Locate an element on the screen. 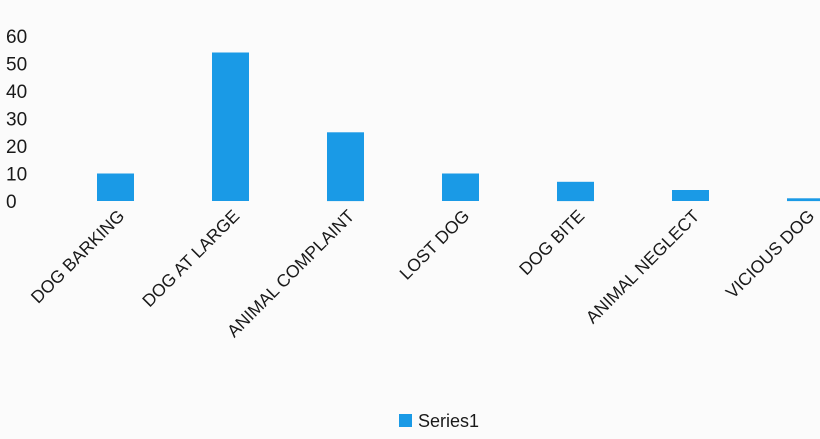  legend: Series1 is located at coordinates (439, 421).